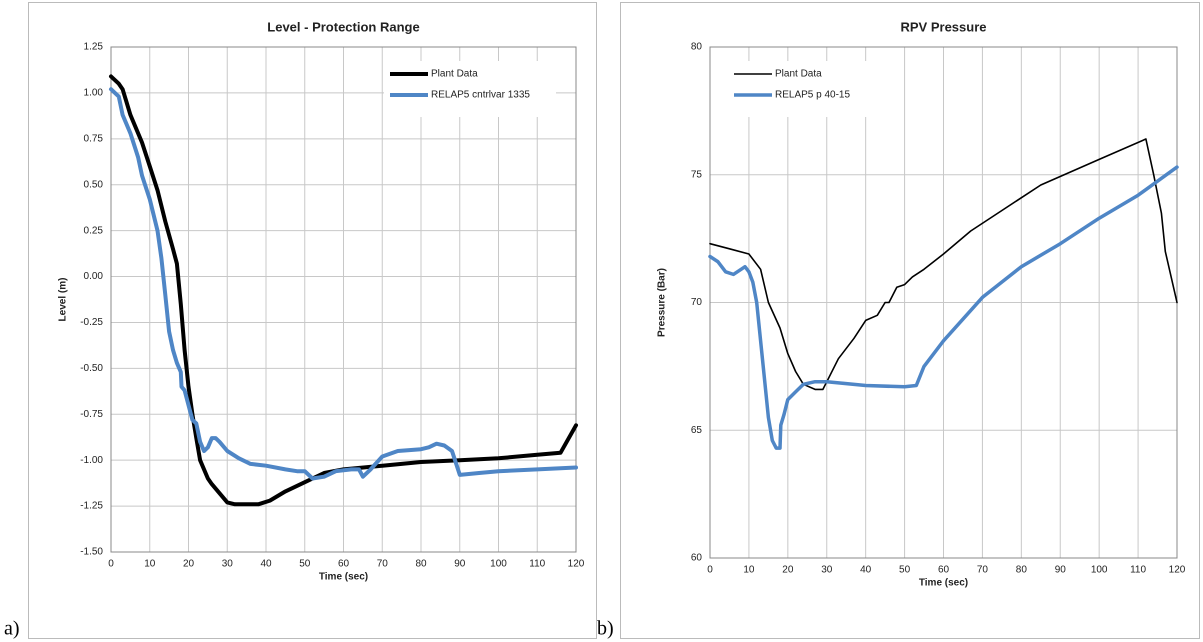 This screenshot has height=642, width=1203. What do you see at coordinates (94, 47) in the screenshot?
I see `y-tick-label: 1.25` at bounding box center [94, 47].